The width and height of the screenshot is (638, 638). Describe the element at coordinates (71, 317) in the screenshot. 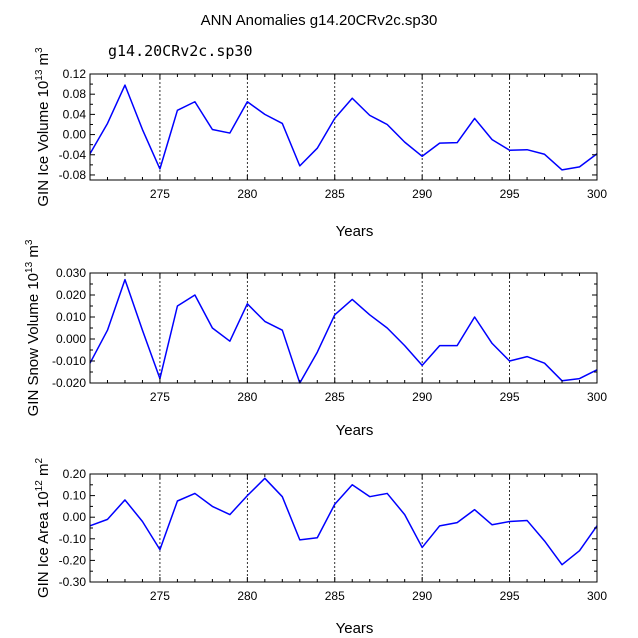

I see `y-tick-label: 0.010` at that location.